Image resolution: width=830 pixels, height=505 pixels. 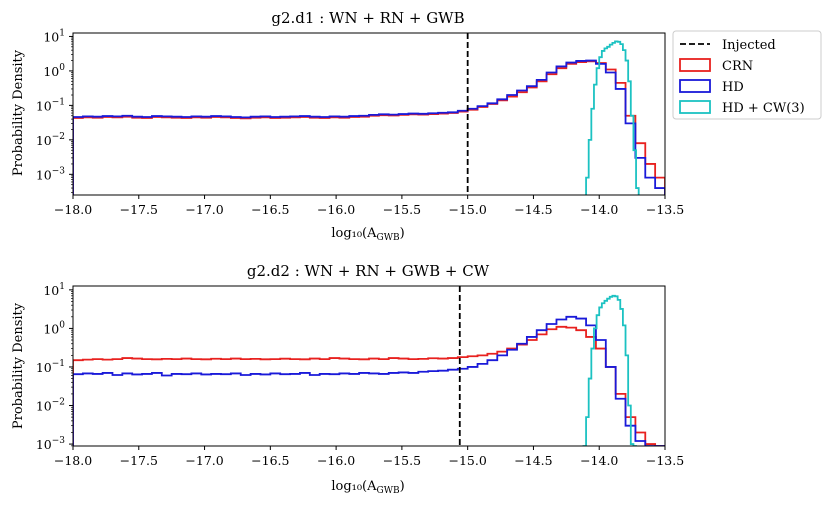 I want to click on legend-item-crn: CRN, so click(x=716, y=66).